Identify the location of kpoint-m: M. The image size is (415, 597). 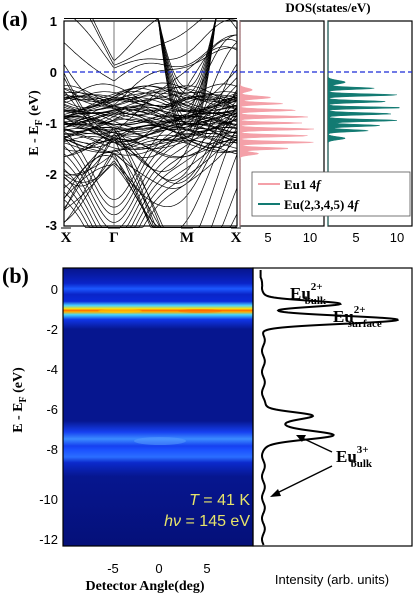
(187, 238).